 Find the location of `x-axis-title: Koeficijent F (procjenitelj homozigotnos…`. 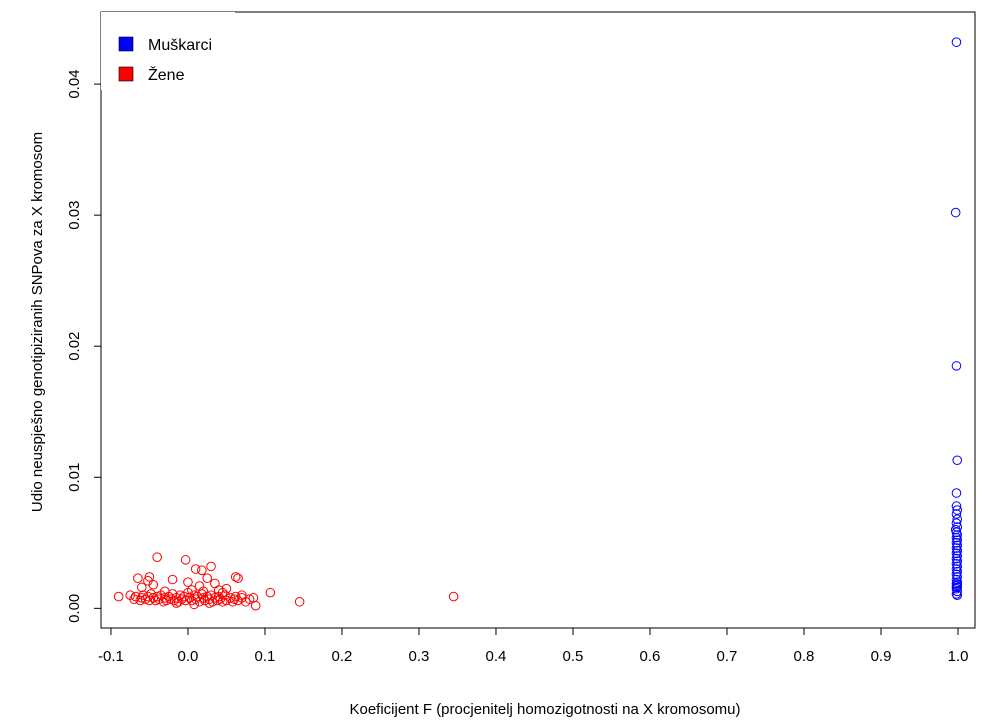

x-axis-title: Koeficijent F (procjenitelj homozigotnos… is located at coordinates (544, 709).